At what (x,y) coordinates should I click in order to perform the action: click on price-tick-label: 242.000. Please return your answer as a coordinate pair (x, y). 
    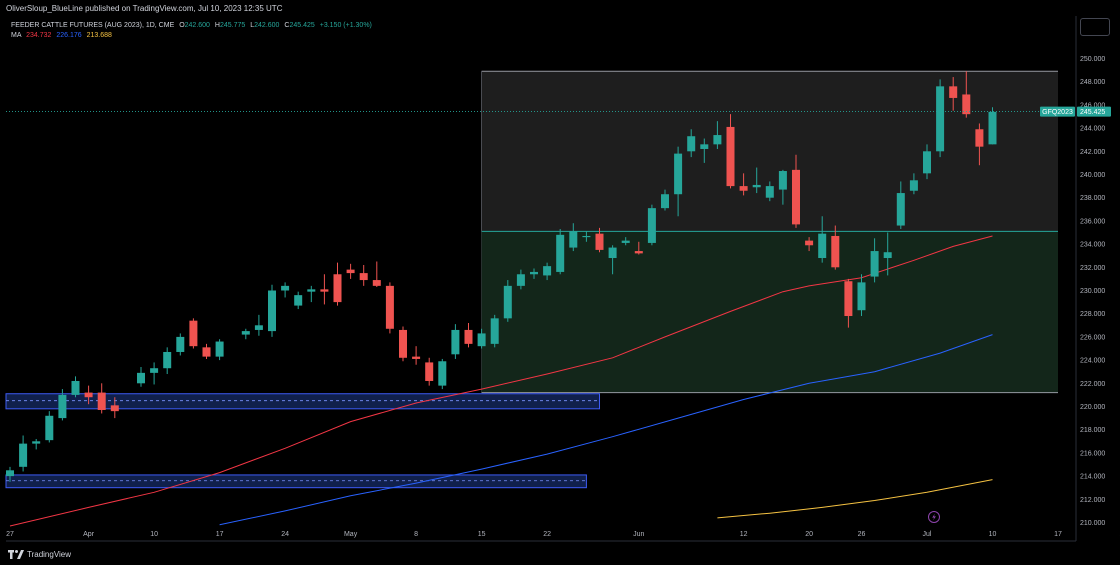
    Looking at the image, I should click on (1092, 152).